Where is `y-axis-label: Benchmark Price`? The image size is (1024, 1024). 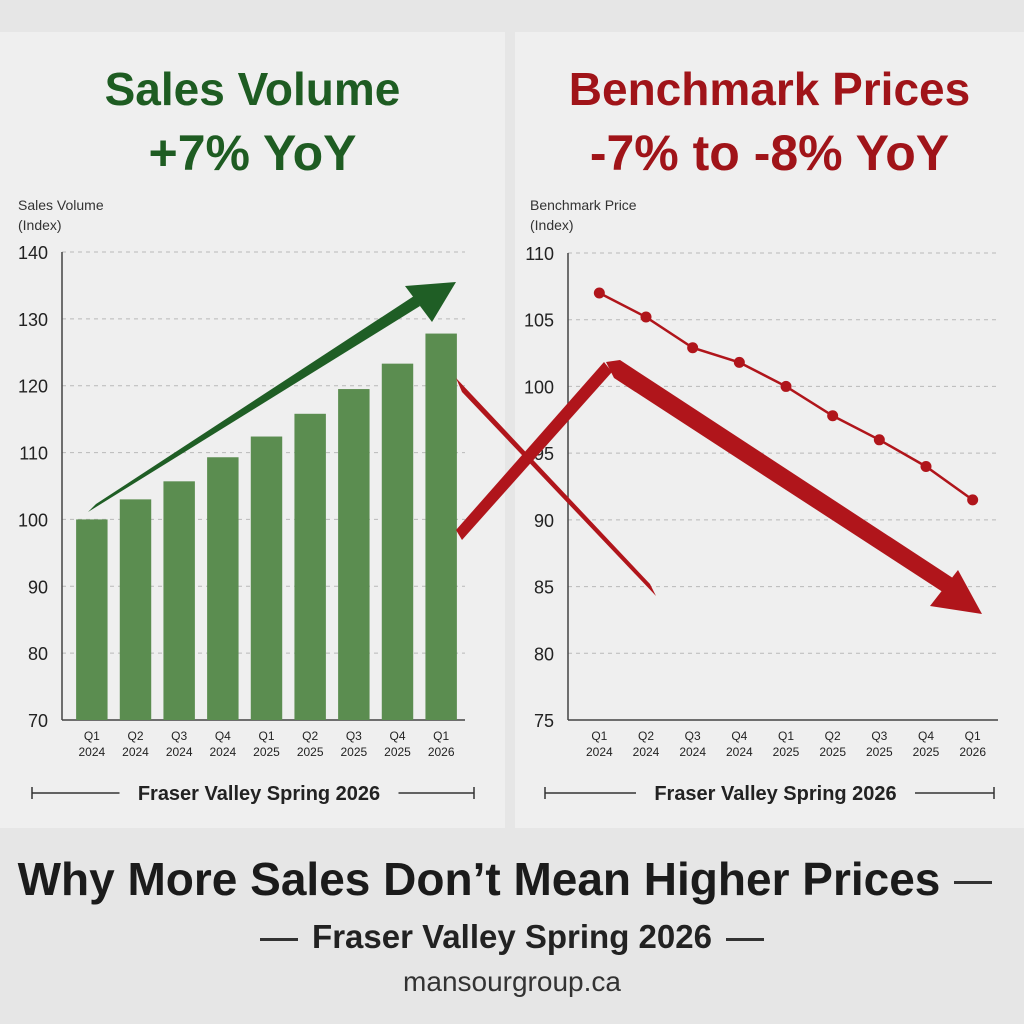 y-axis-label: Benchmark Price is located at coordinates (583, 205).